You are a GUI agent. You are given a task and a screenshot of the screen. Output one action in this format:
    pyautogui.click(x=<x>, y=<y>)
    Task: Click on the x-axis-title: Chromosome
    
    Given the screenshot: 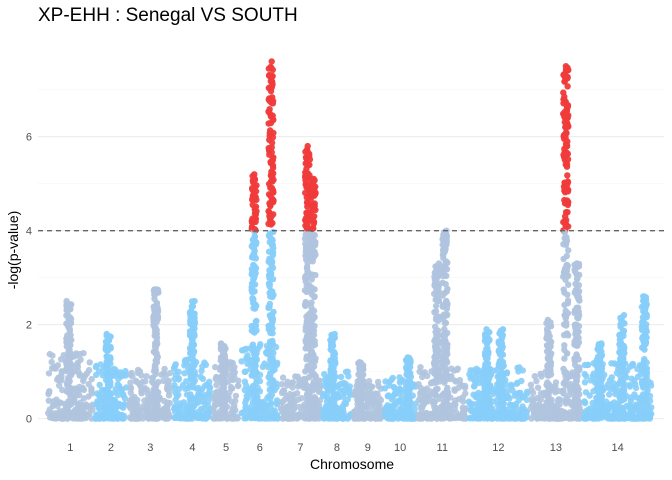 What is the action you would take?
    pyautogui.click(x=352, y=464)
    